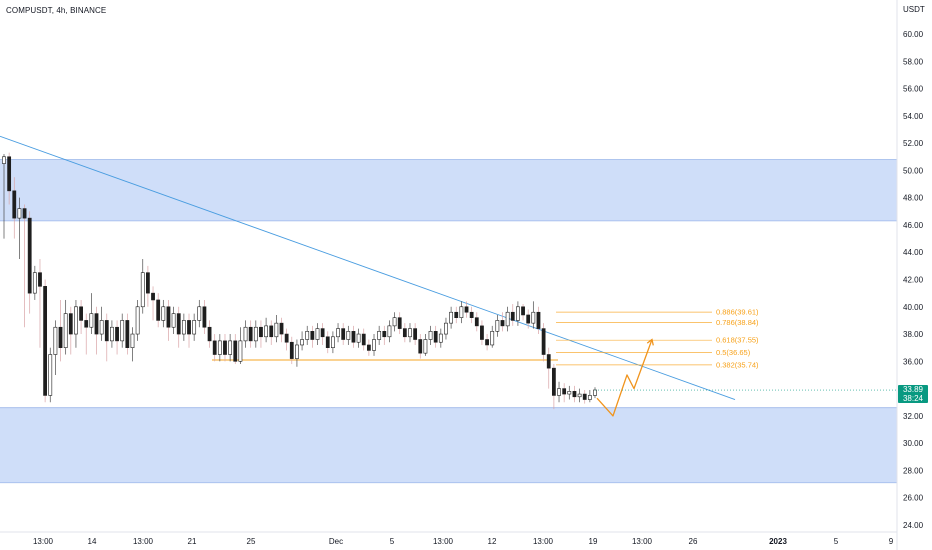 Image resolution: width=932 pixels, height=550 pixels. What do you see at coordinates (836, 541) in the screenshot?
I see `x-tick-label: 5` at bounding box center [836, 541].